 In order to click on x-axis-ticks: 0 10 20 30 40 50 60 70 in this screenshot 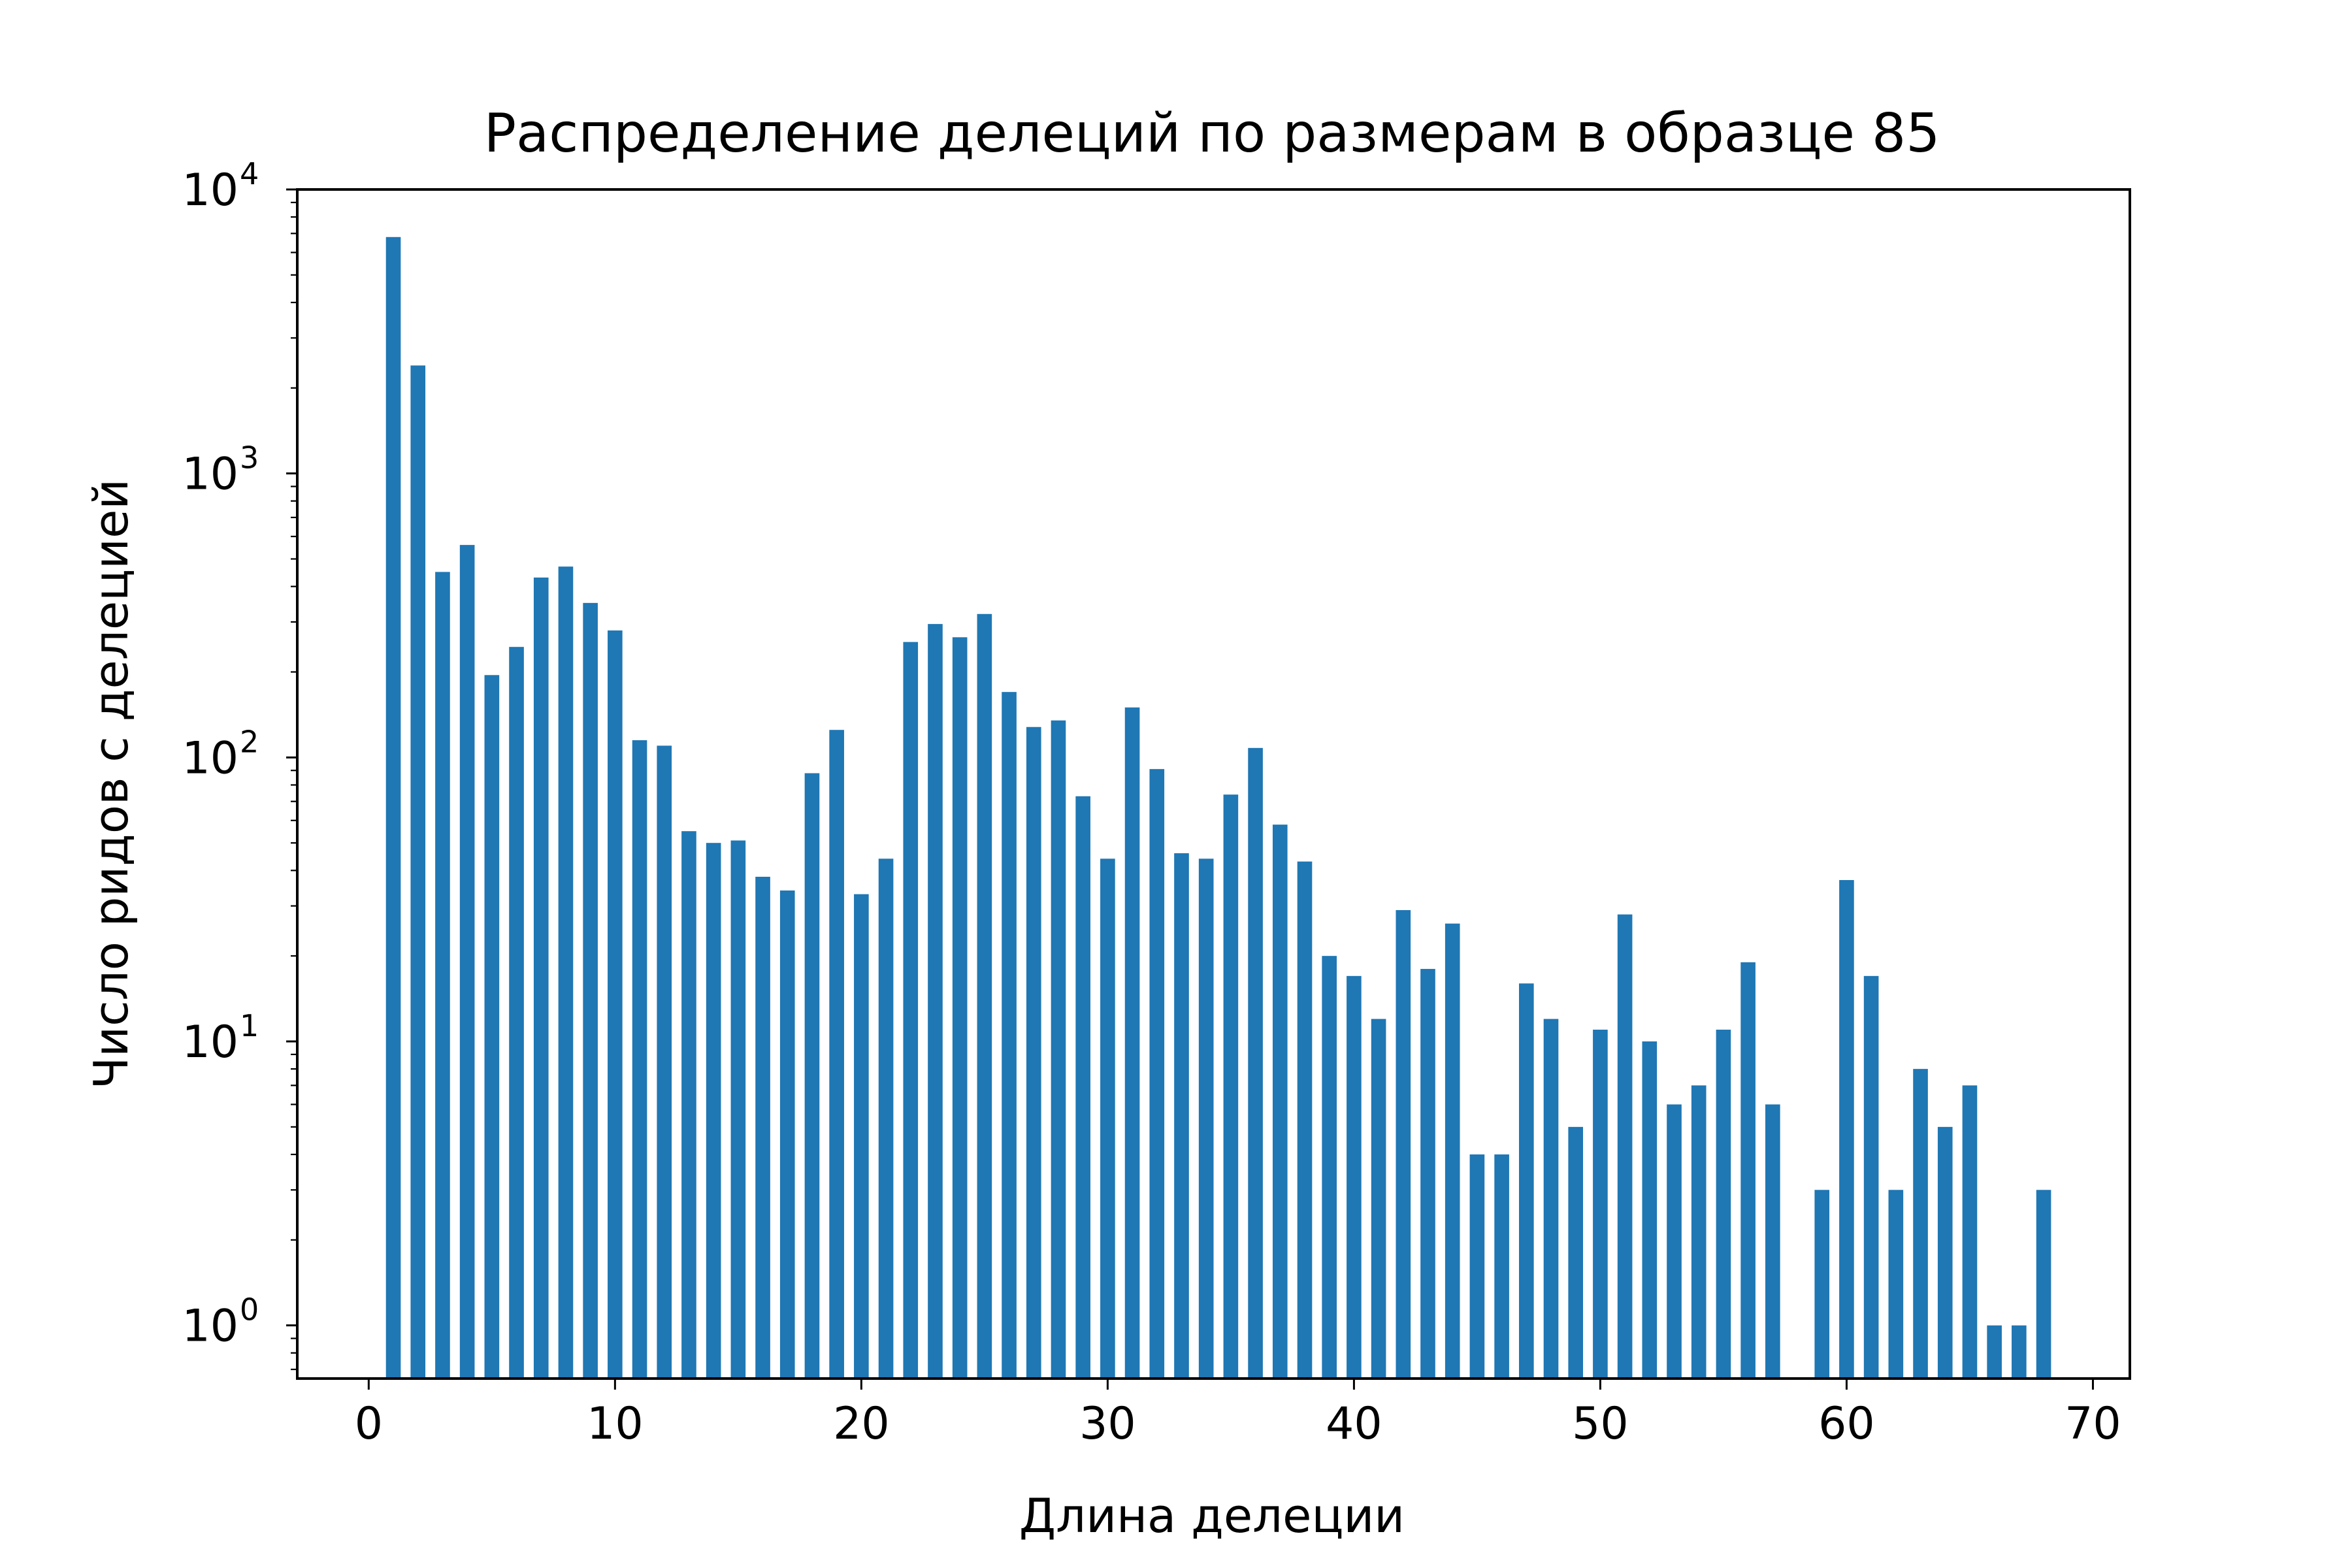, I will do `click(1238, 1414)`.